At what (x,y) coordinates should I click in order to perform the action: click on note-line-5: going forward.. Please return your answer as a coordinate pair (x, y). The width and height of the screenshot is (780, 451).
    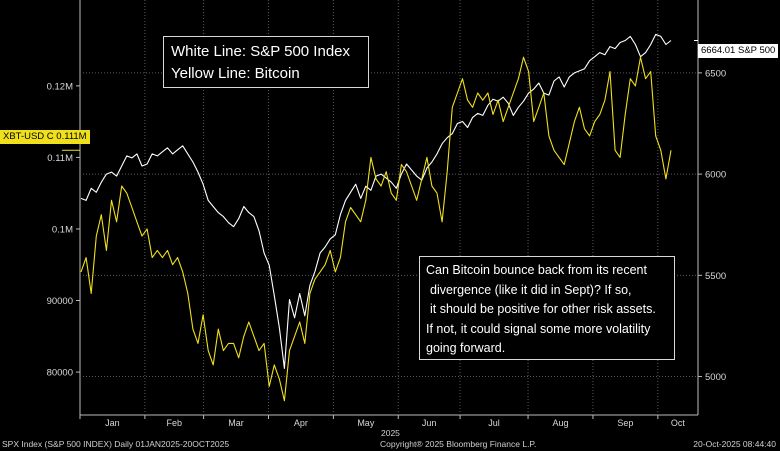
    Looking at the image, I should click on (466, 348).